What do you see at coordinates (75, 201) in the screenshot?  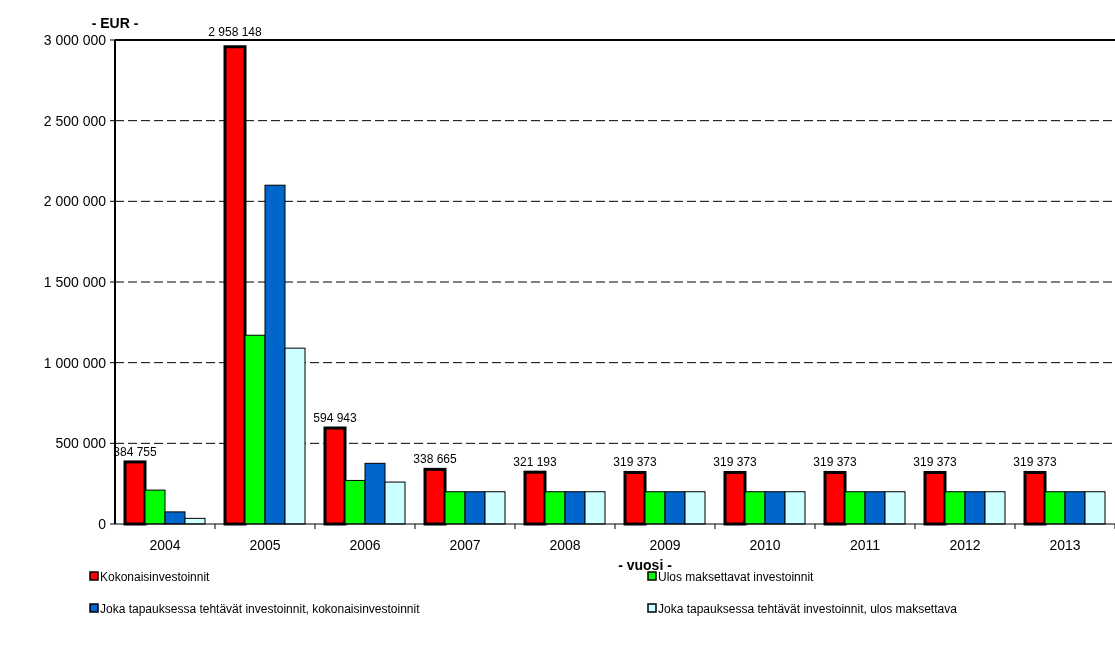 I see `y-tick-label: 2 000 000` at bounding box center [75, 201].